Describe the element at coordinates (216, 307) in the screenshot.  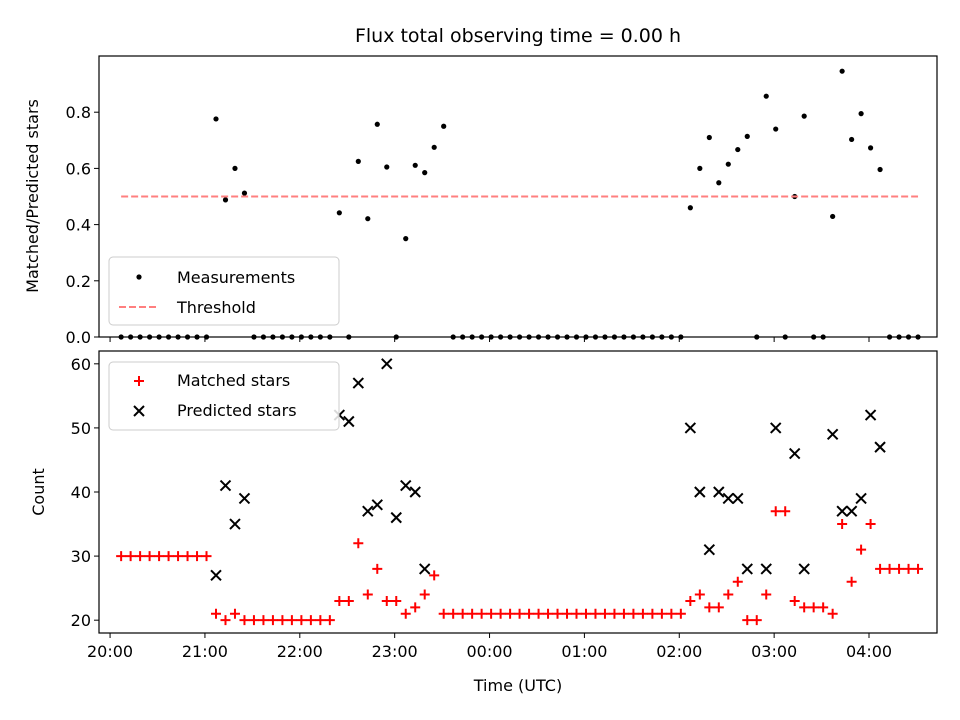
I see `legend-threshold-label: Threshold` at that location.